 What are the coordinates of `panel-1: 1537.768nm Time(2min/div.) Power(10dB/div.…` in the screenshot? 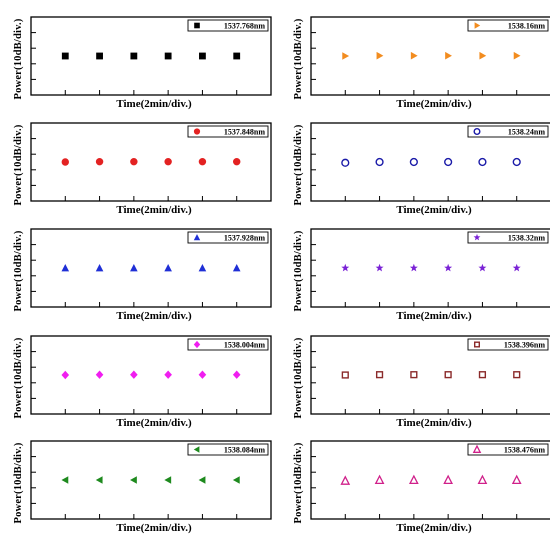 It's located at (142, 63).